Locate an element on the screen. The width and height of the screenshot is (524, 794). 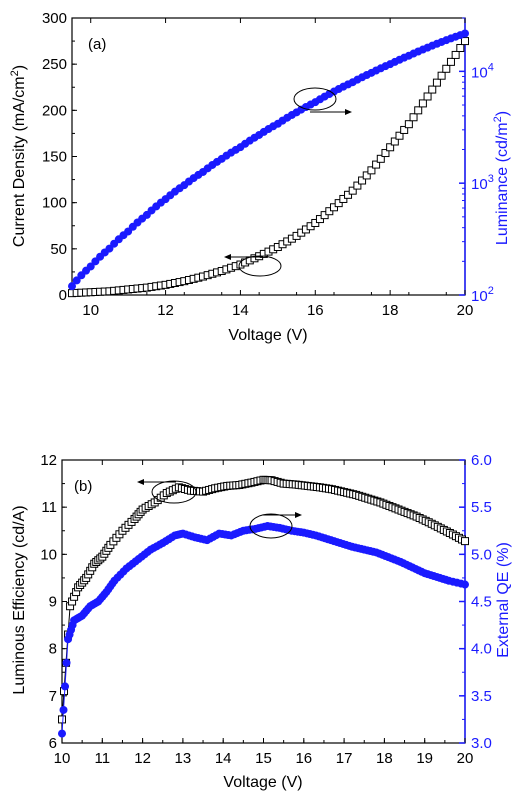
y-left-tick-label: 300 is located at coordinates (54, 18).